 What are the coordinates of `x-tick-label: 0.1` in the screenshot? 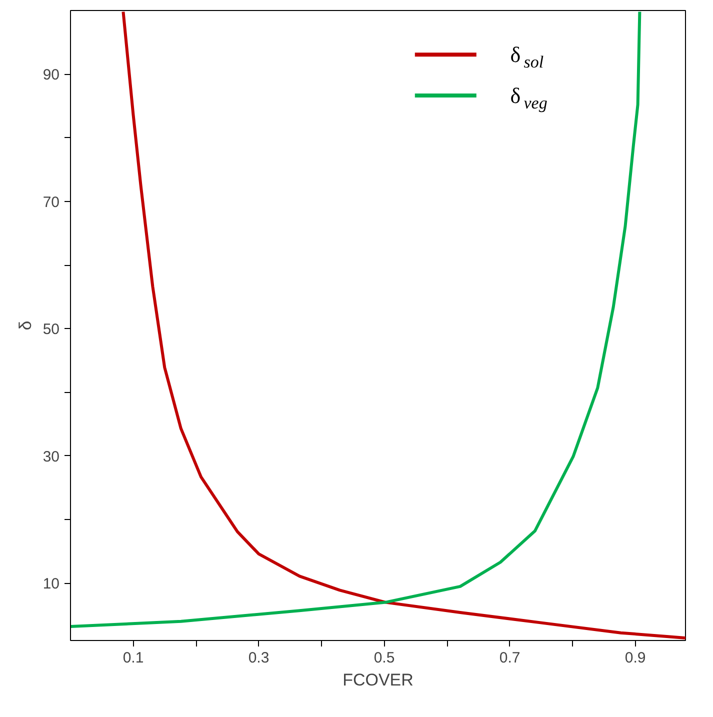 It's located at (133, 658).